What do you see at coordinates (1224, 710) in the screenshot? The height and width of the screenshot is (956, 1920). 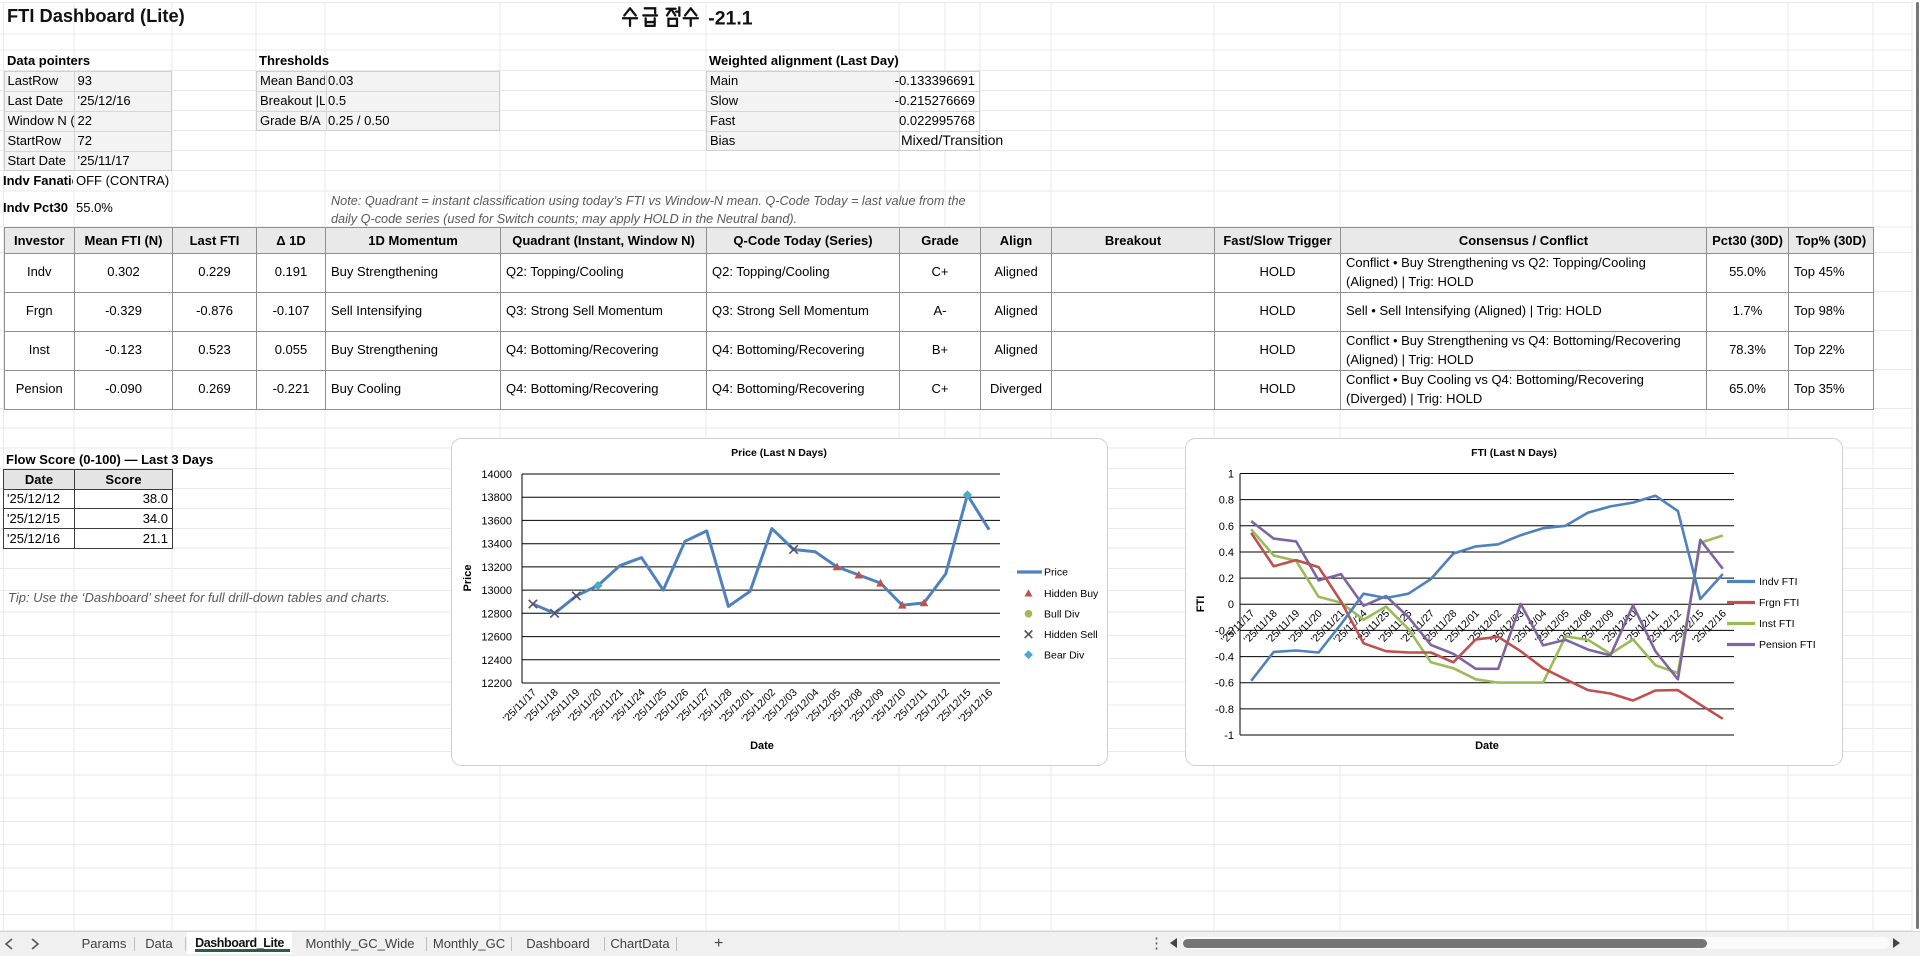 I see `svg-text: -0.8` at bounding box center [1224, 710].